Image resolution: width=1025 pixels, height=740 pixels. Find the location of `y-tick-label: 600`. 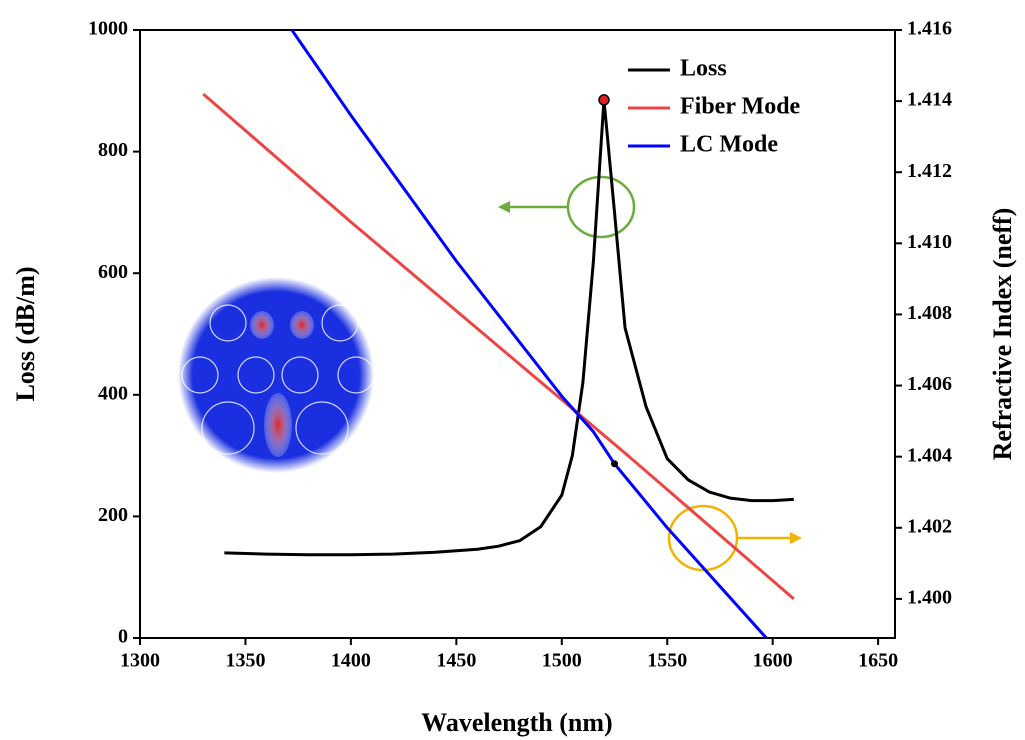

y-tick-label: 600 is located at coordinates (113, 272).